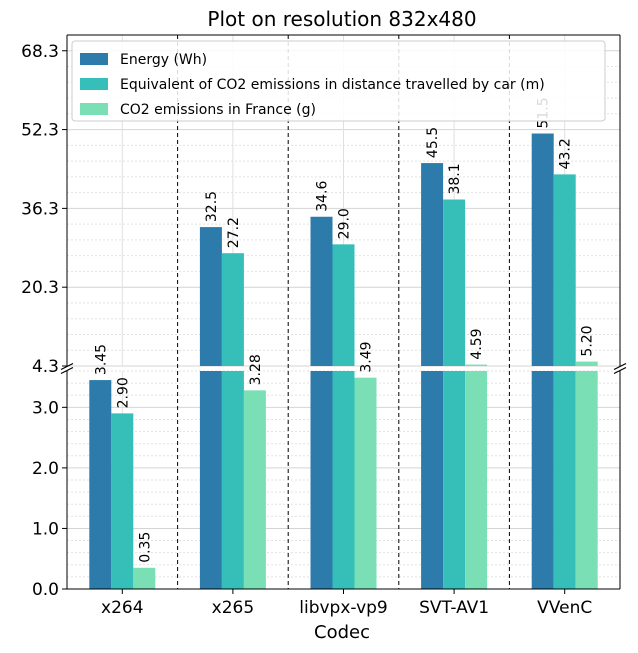 The width and height of the screenshot is (638, 653). What do you see at coordinates (40, 131) in the screenshot?
I see `y-tick-label: 52.3` at bounding box center [40, 131].